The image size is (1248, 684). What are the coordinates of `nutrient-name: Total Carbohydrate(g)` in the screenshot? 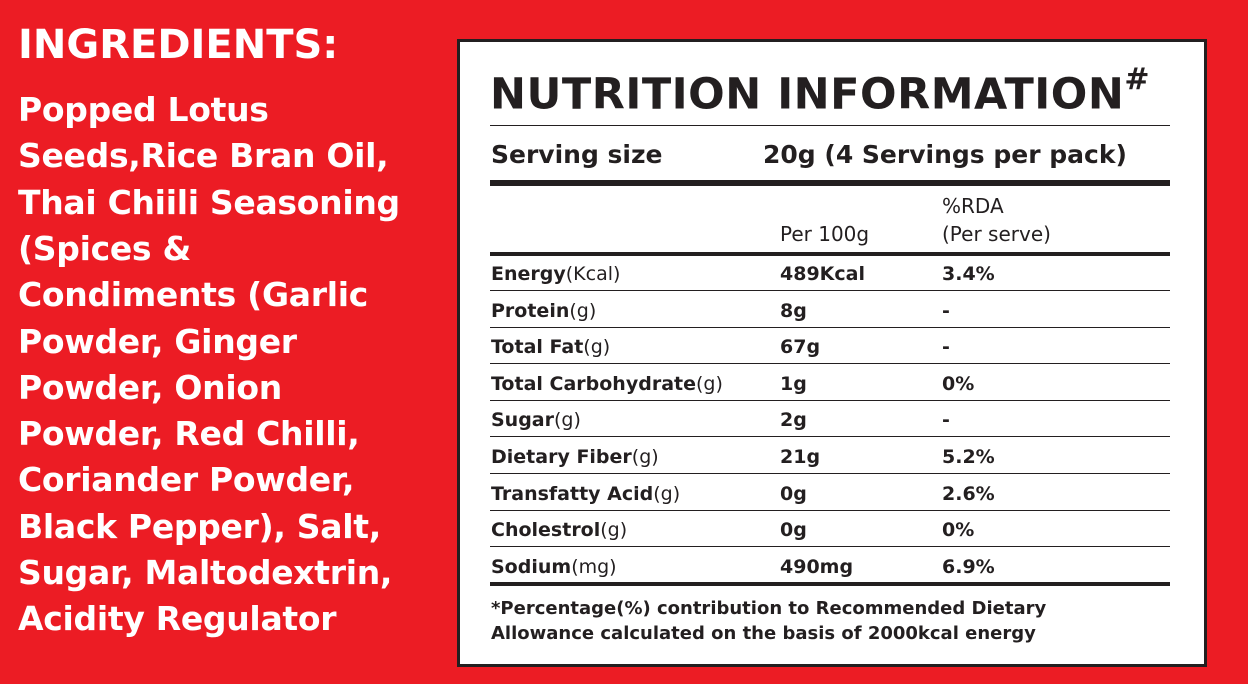 It's located at (607, 384).